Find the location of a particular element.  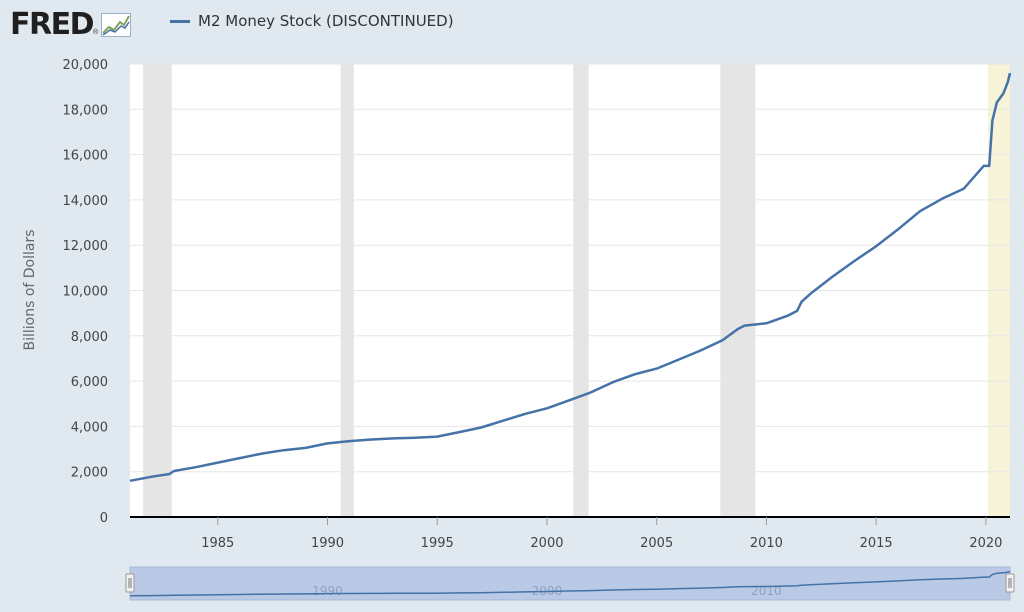

navigator-window is located at coordinates (570, 583).